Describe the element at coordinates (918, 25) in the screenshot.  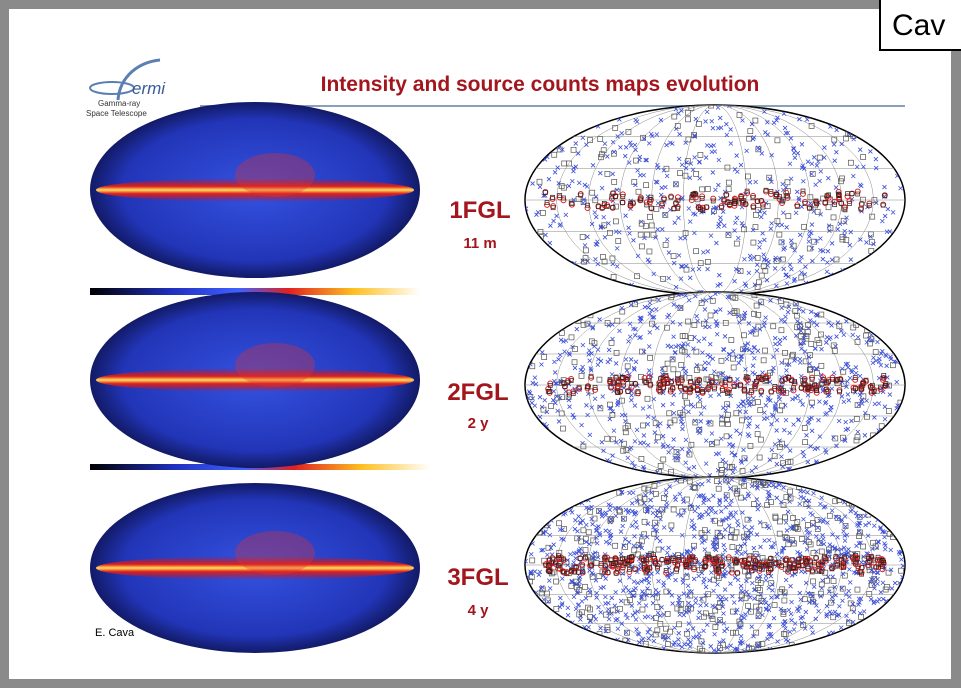
I see `corner-tag: Cav` at that location.